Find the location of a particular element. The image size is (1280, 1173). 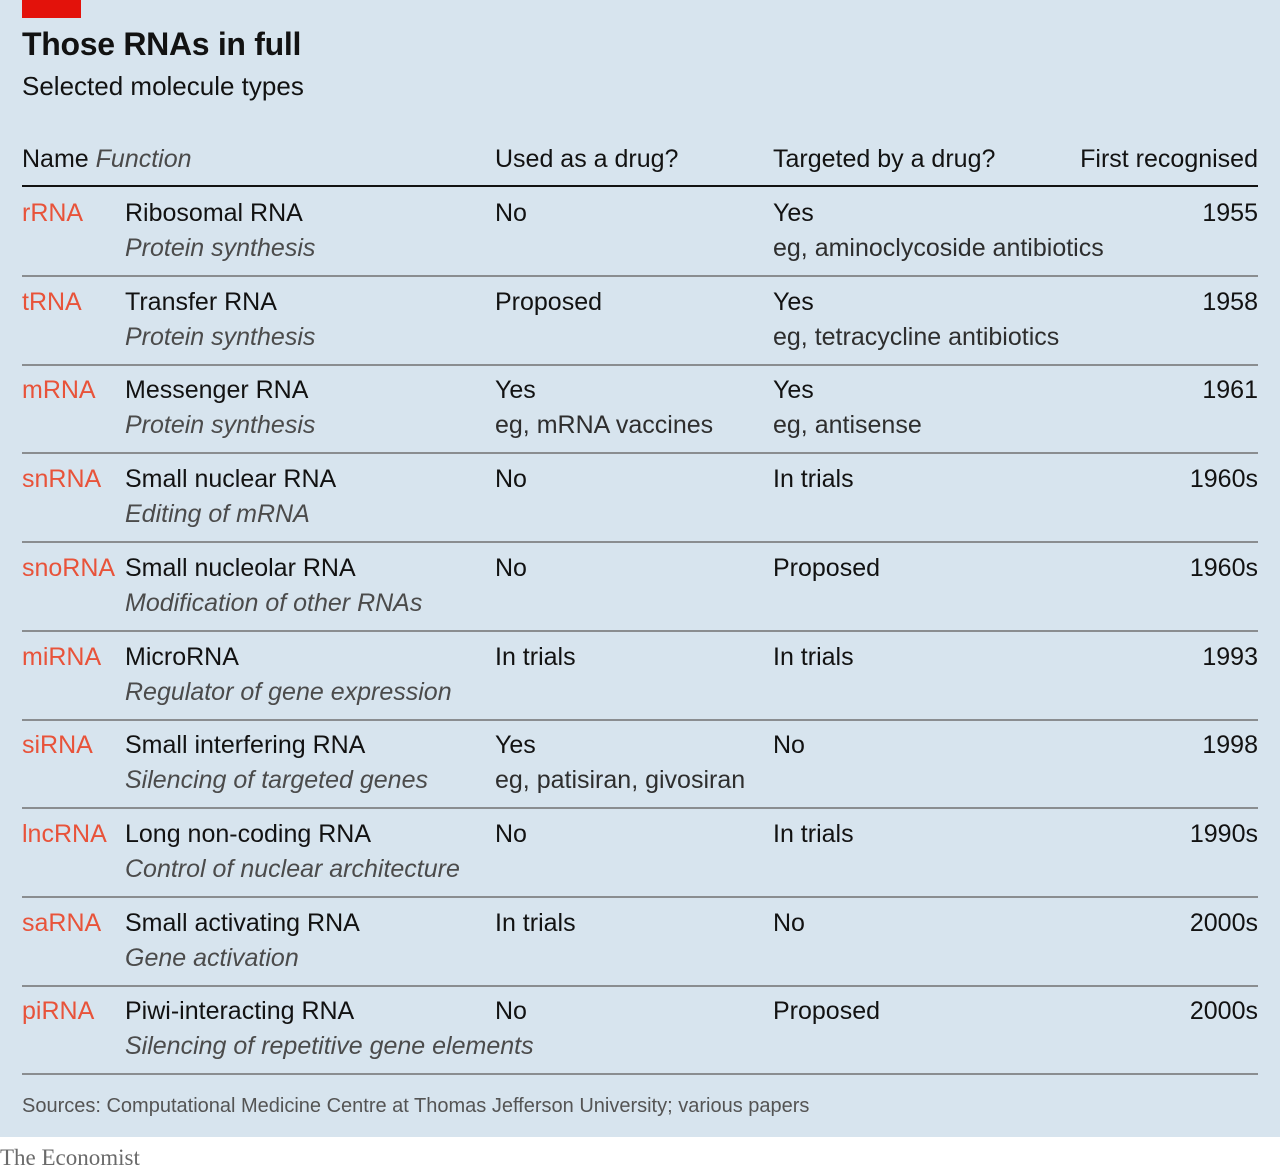

row-abbreviation: snoRNA is located at coordinates (69, 567).